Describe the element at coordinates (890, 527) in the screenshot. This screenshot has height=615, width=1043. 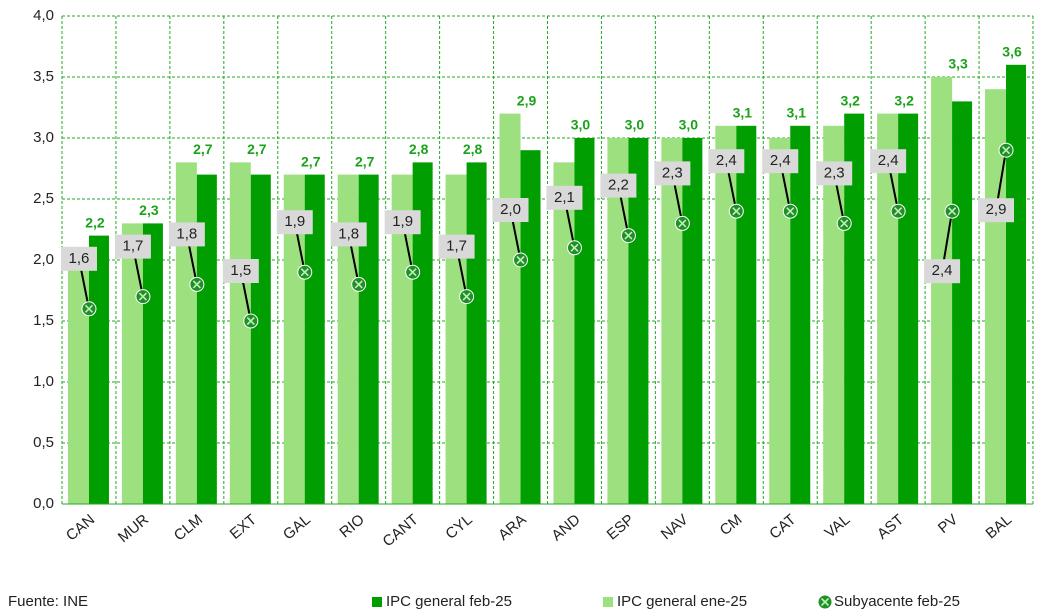
I see `x-tick-label: AST` at that location.